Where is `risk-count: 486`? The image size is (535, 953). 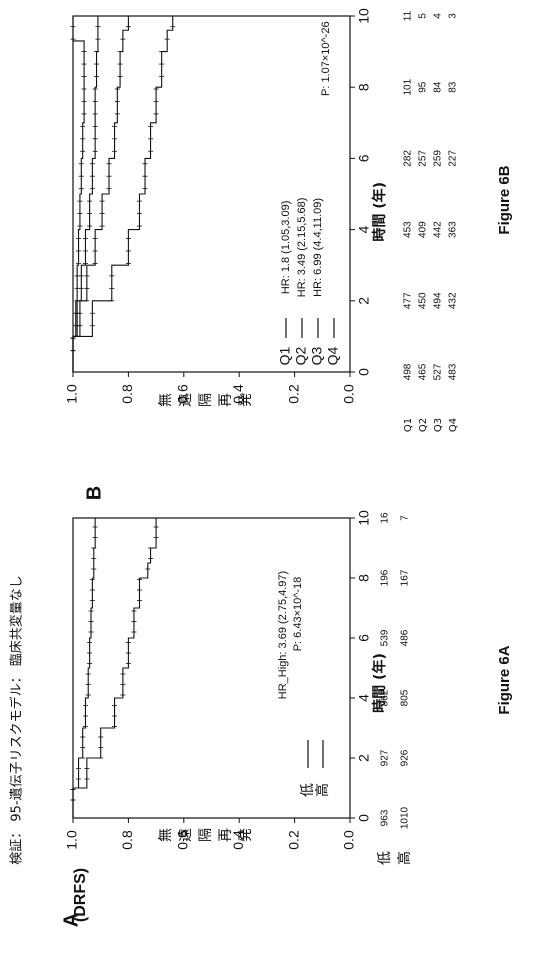 risk-count: 486 is located at coordinates (405, 637).